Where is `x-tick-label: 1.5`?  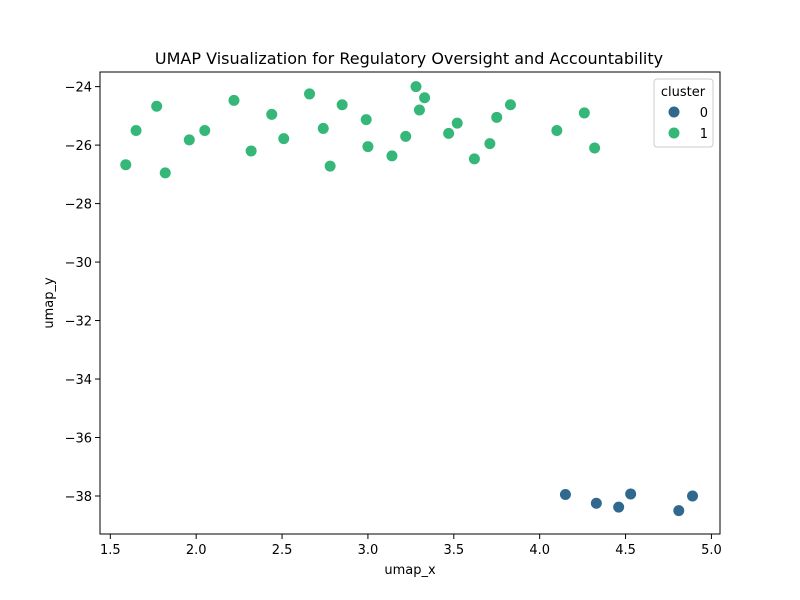 x-tick-label: 1.5 is located at coordinates (110, 550).